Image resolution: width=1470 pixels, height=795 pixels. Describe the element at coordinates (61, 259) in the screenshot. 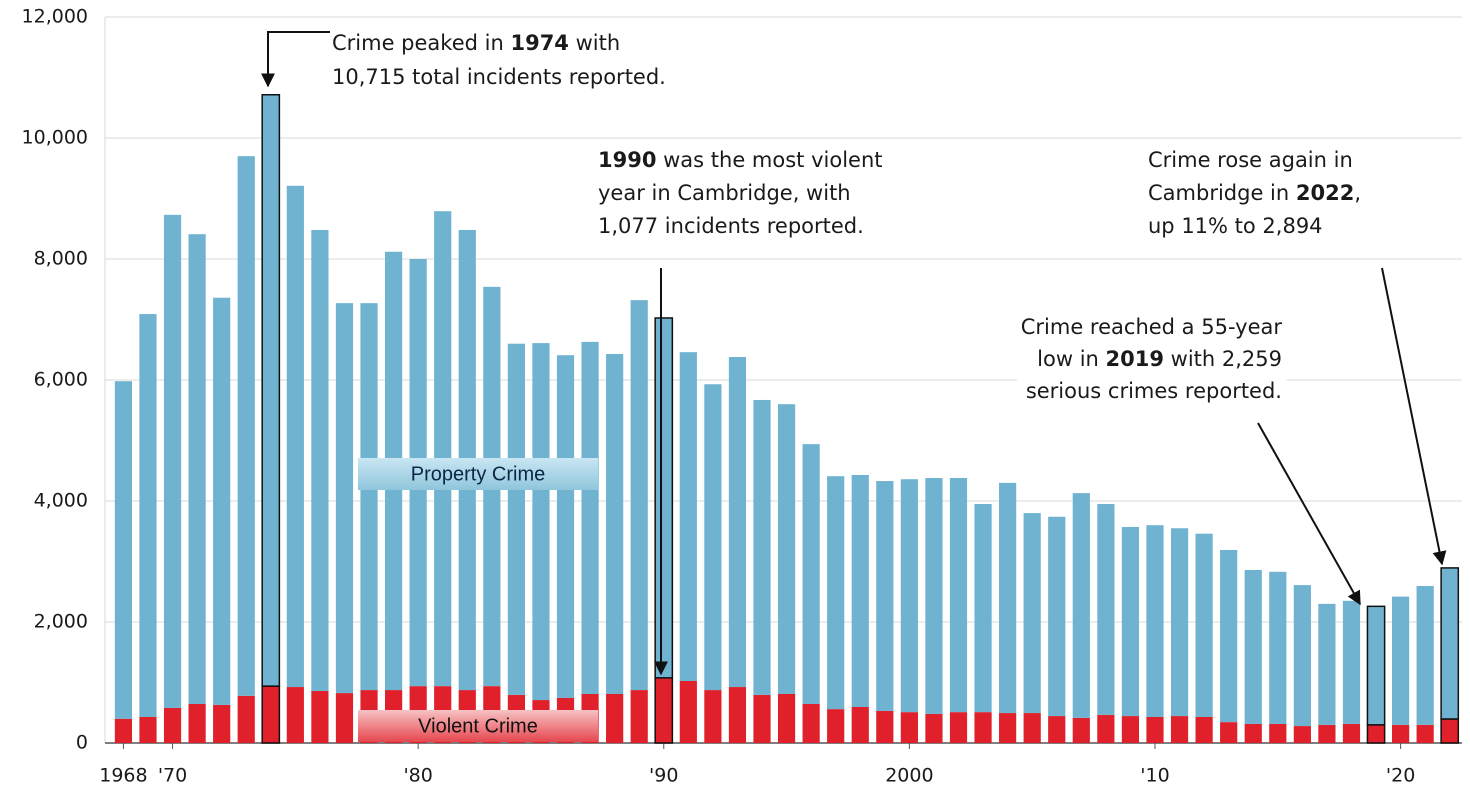

I see `y-tick-label: 8,000` at that location.